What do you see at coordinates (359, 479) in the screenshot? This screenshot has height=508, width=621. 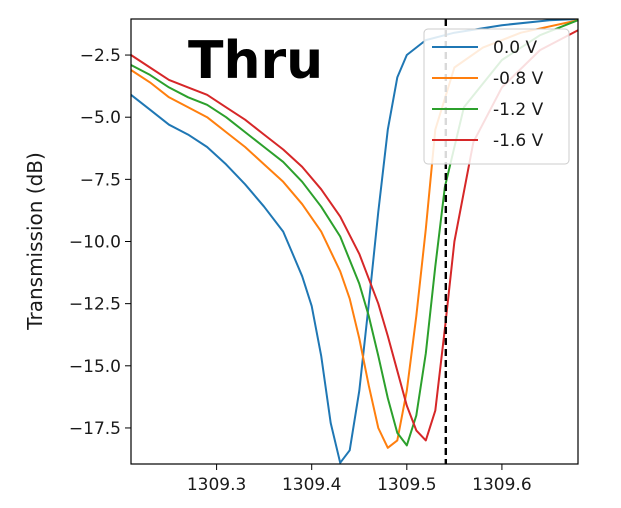 I see `x-axis: 1309.3 1309.4 1309.5 1309.6` at bounding box center [359, 479].